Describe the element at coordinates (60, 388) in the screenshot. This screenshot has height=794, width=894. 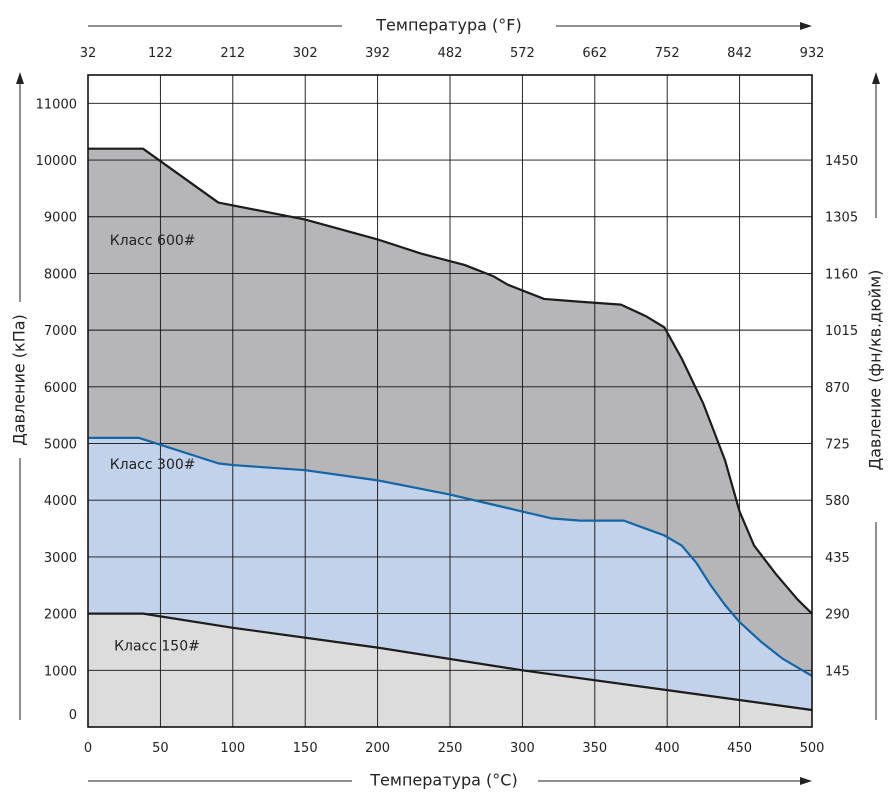
I see `y-left-tick-label: 6000` at that location.